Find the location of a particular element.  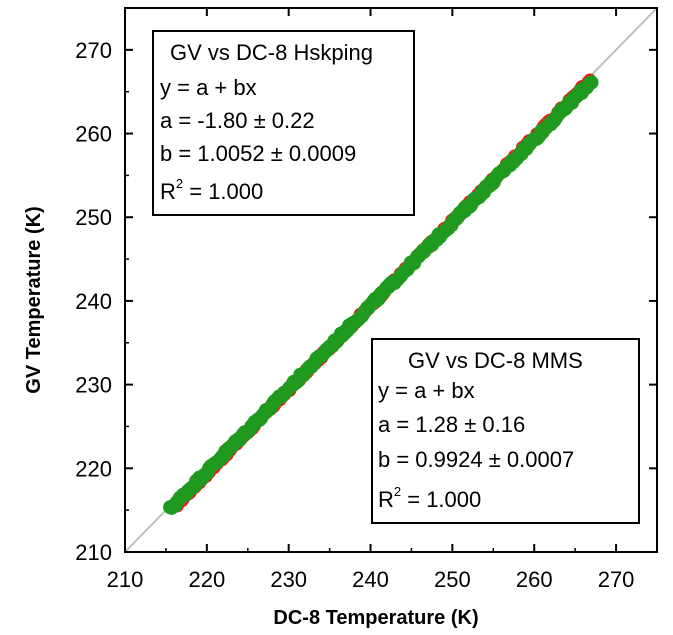

x-tick-label: 250 is located at coordinates (452, 579).